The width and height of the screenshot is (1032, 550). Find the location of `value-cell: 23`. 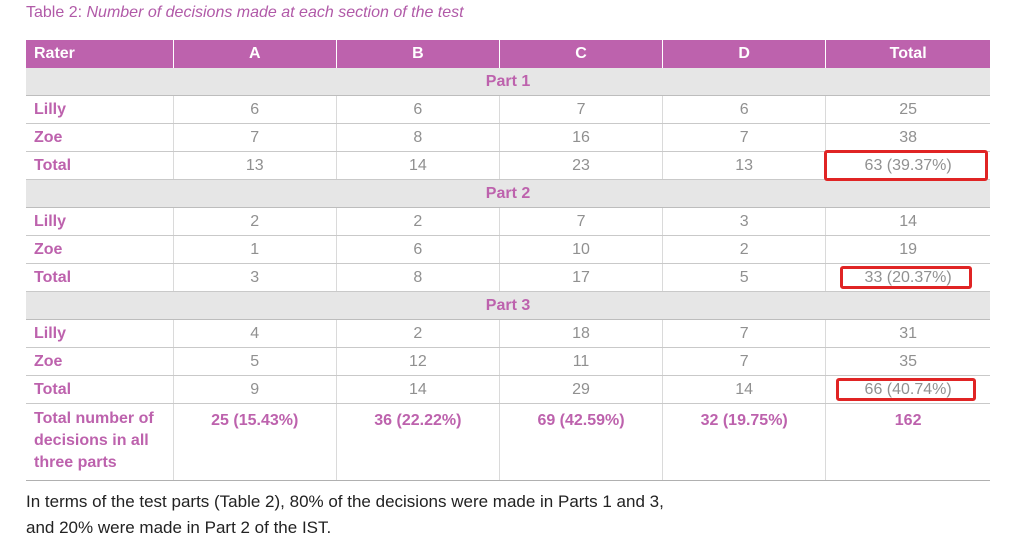

value-cell: 23 is located at coordinates (580, 165).